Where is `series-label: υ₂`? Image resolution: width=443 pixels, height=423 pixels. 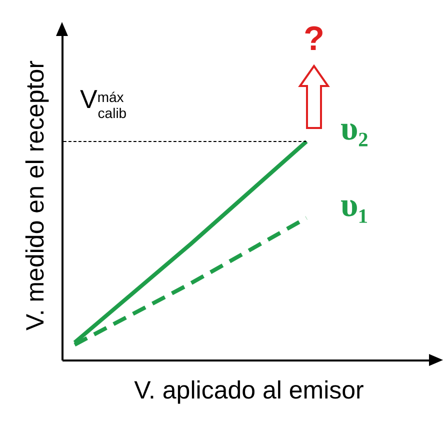
series-label: υ₂ is located at coordinates (354, 129).